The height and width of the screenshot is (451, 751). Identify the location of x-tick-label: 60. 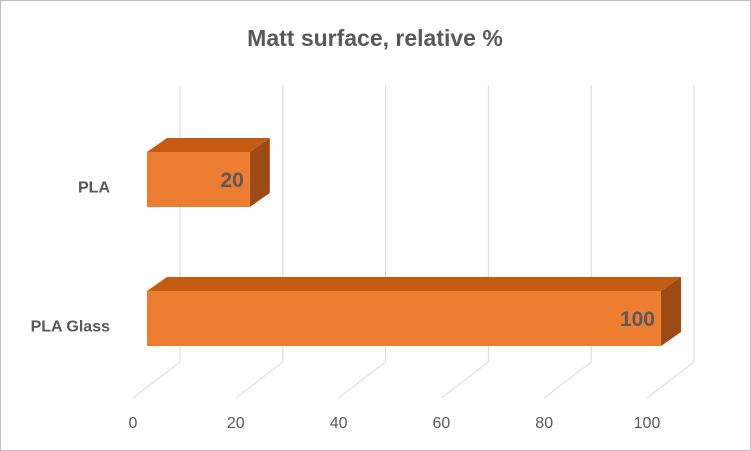
(442, 423).